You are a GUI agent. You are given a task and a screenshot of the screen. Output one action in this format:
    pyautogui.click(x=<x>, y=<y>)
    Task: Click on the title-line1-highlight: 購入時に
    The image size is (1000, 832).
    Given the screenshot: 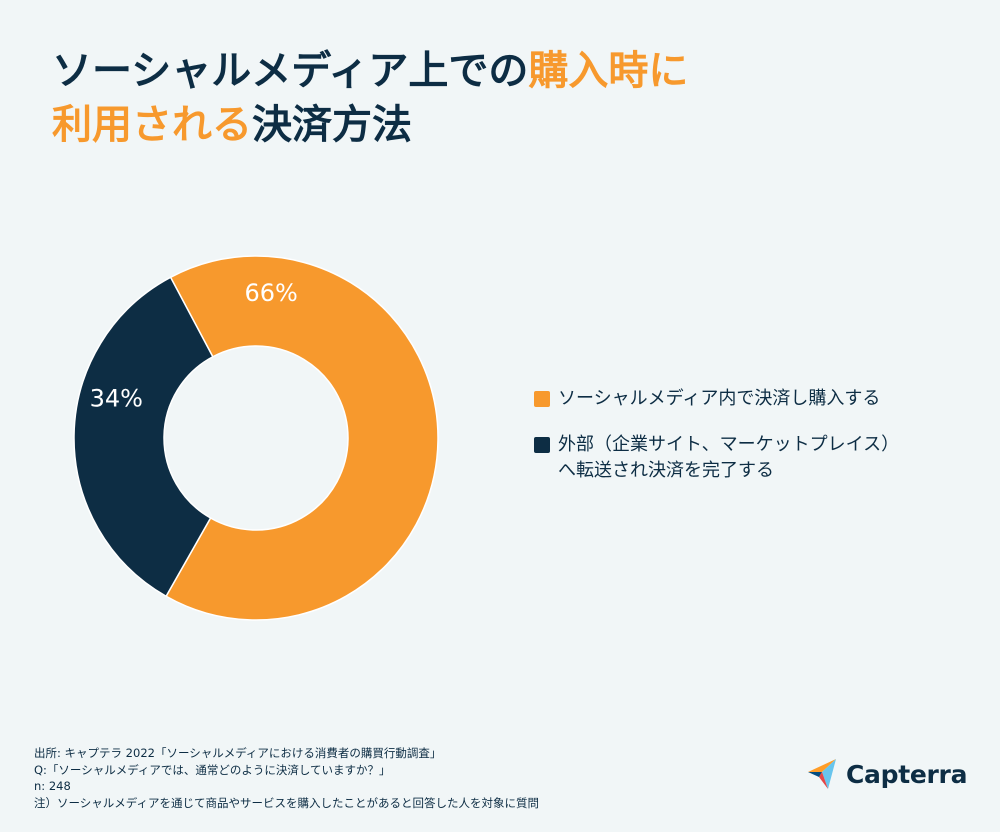 What is the action you would take?
    pyautogui.click(x=608, y=71)
    